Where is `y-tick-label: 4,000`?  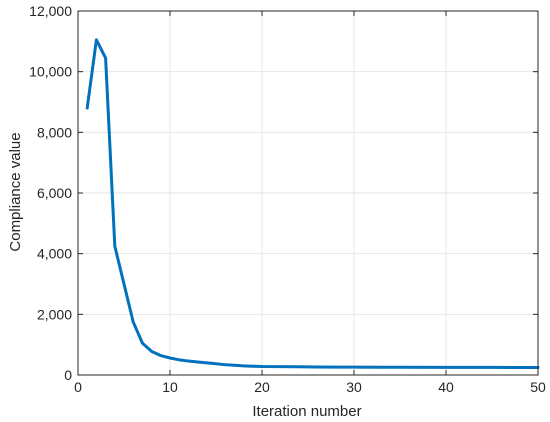 y-tick-label: 4,000 is located at coordinates (54, 254).